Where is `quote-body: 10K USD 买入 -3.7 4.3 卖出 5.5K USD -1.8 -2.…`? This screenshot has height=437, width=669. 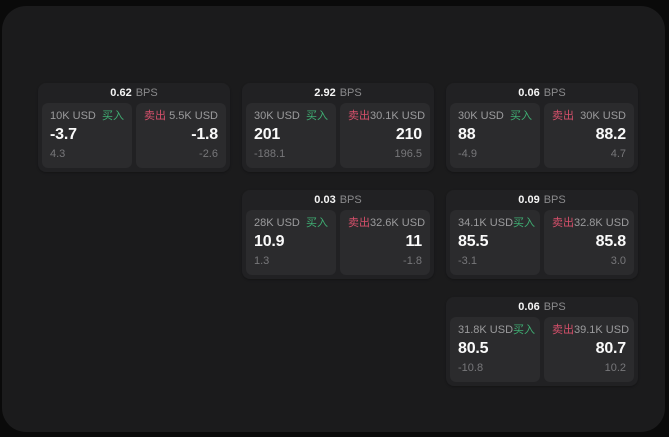
quote-body: 10K USD 买入 -3.7 4.3 卖出 5.5K USD -1.8 -2.… is located at coordinates (134, 137).